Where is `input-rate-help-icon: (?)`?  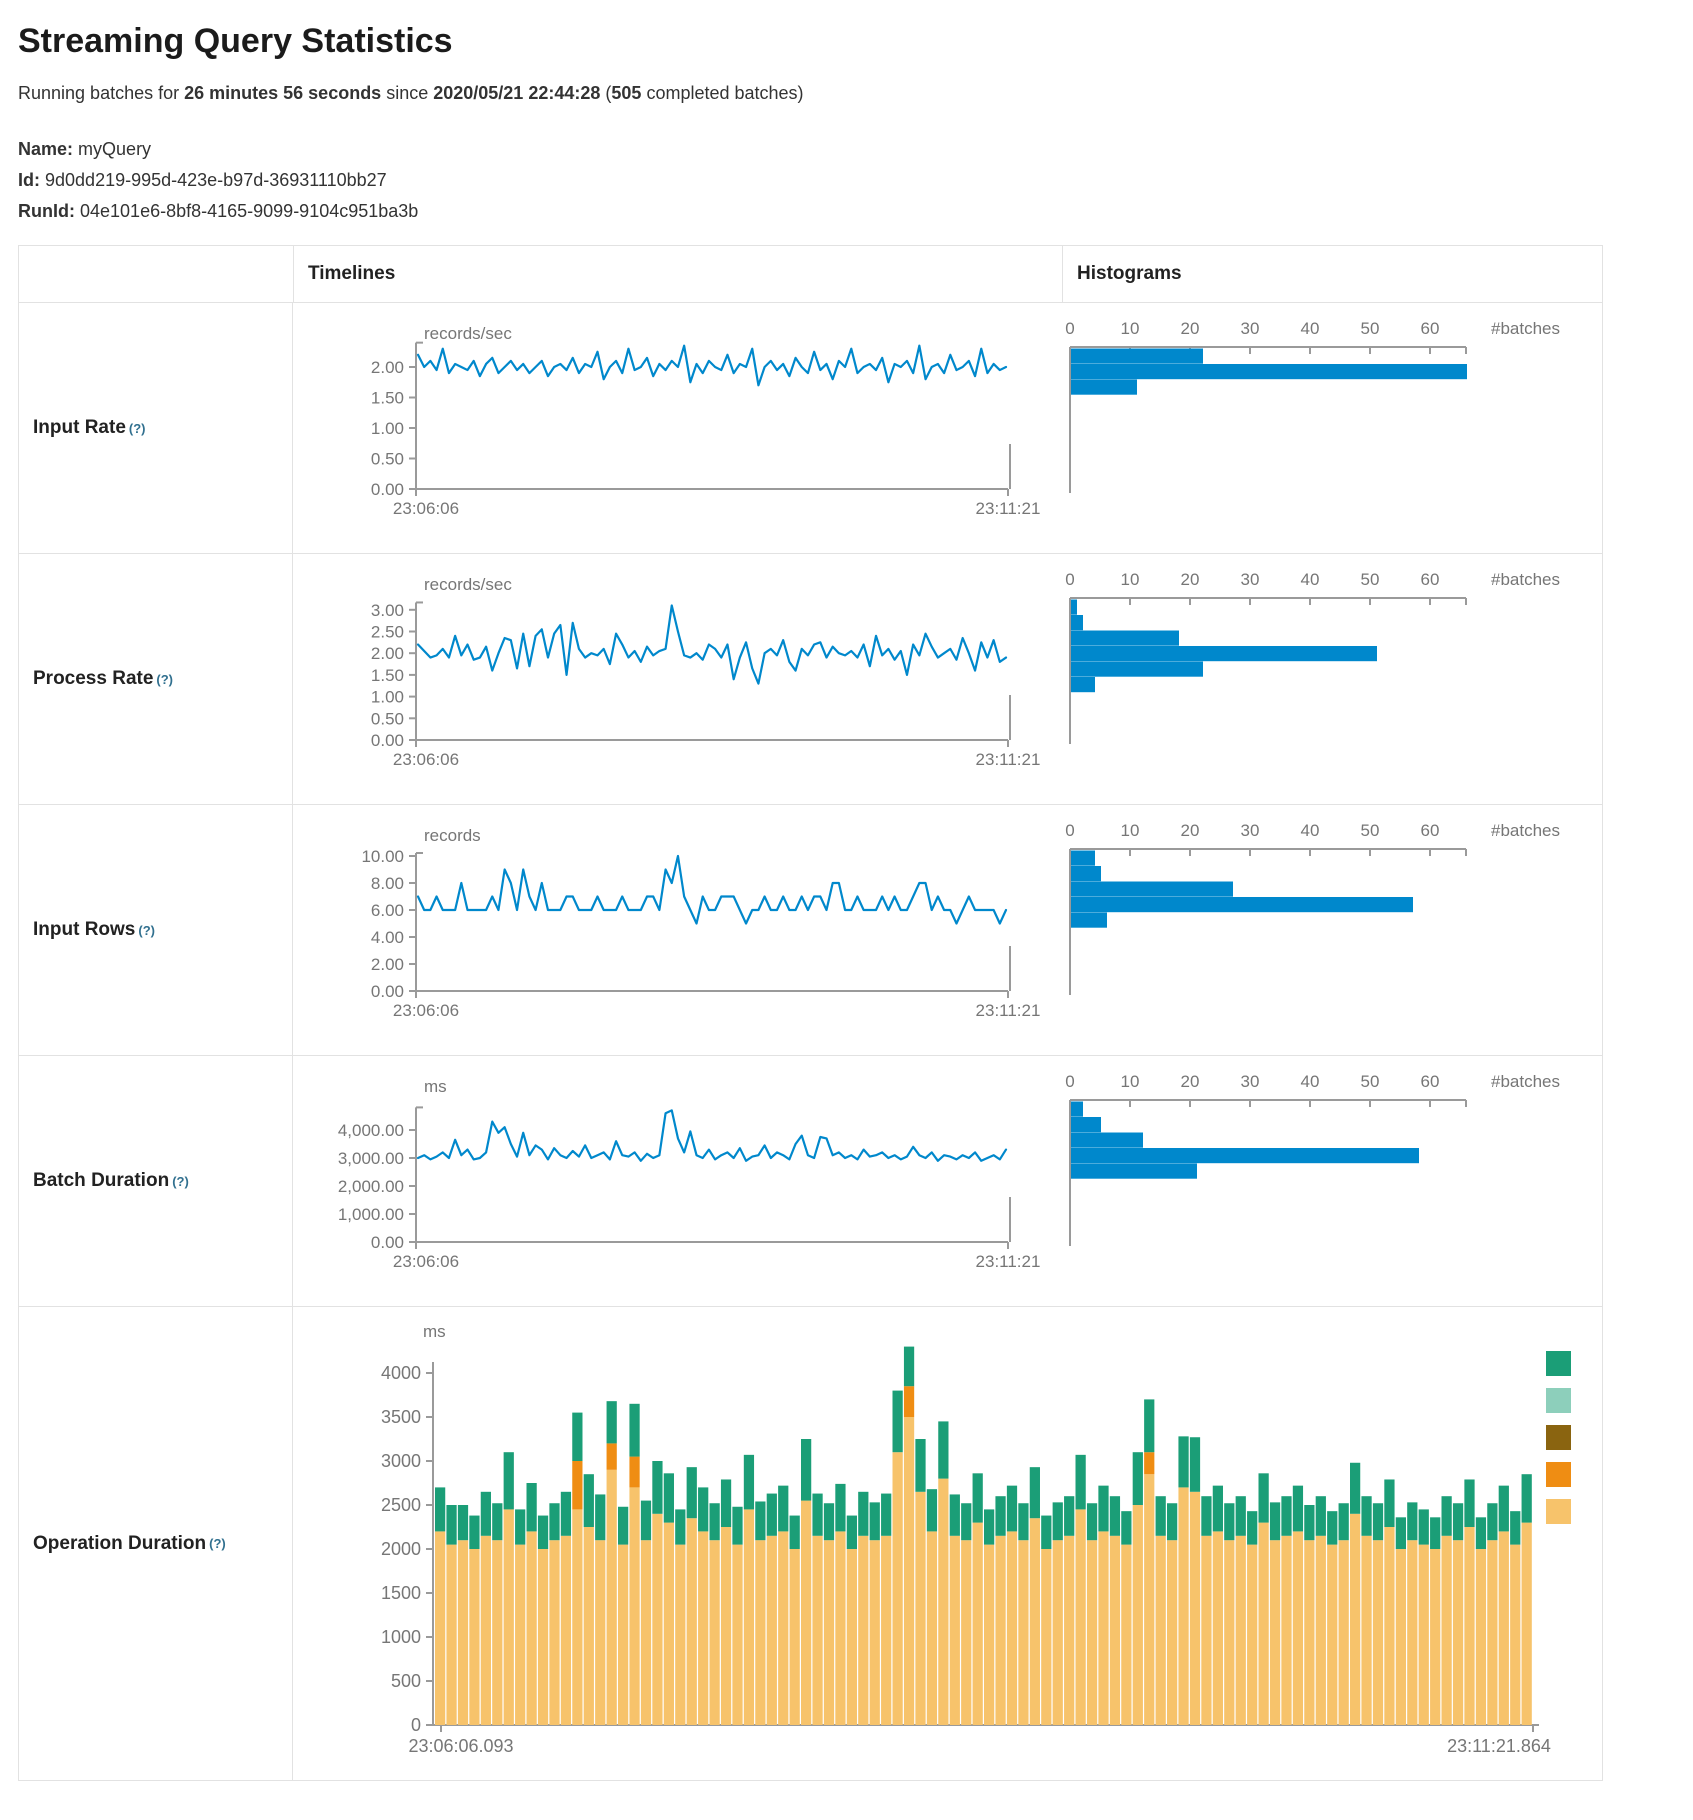 input-rate-help-icon: (?) is located at coordinates (137, 428).